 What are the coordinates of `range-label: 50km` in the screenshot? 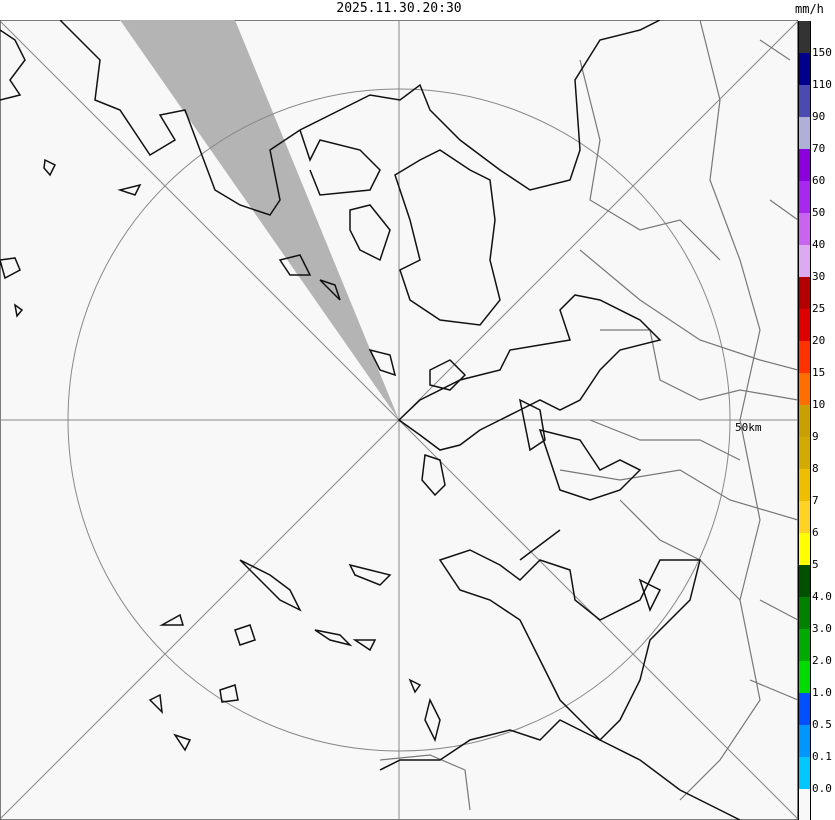 It's located at (748, 427).